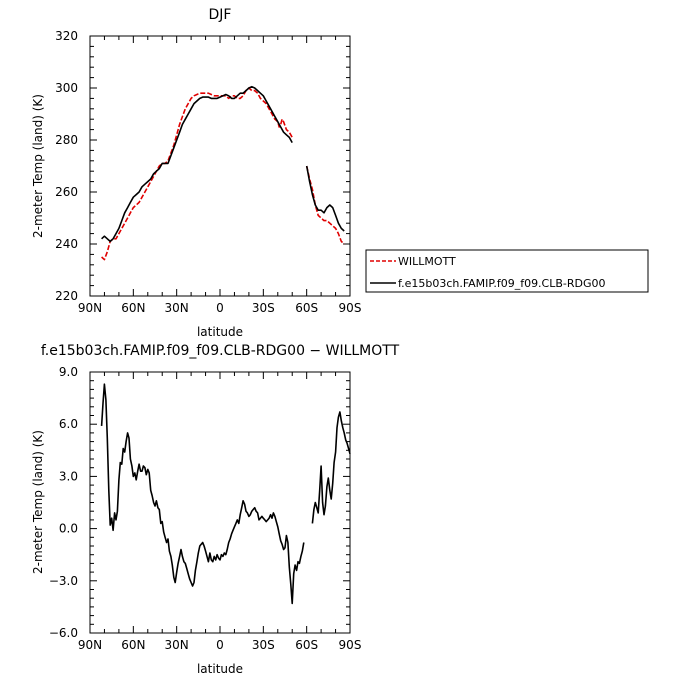 The image size is (682, 682). Describe the element at coordinates (38, 502) in the screenshot. I see `bottom-y-axis-label: 2-meter Temp (land) (K)` at that location.